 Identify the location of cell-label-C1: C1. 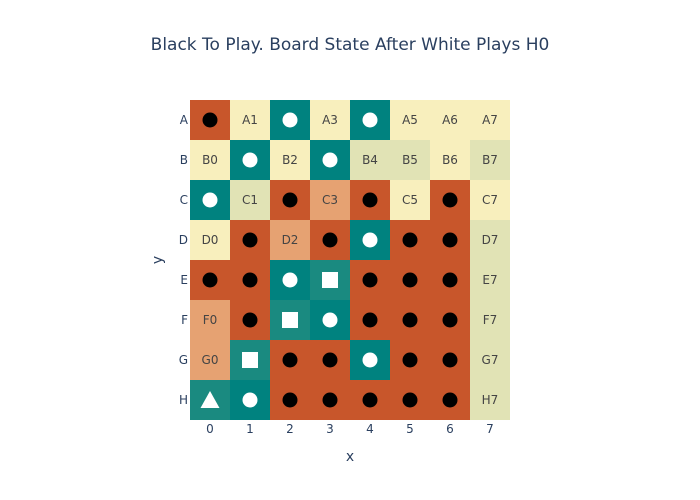
(250, 200).